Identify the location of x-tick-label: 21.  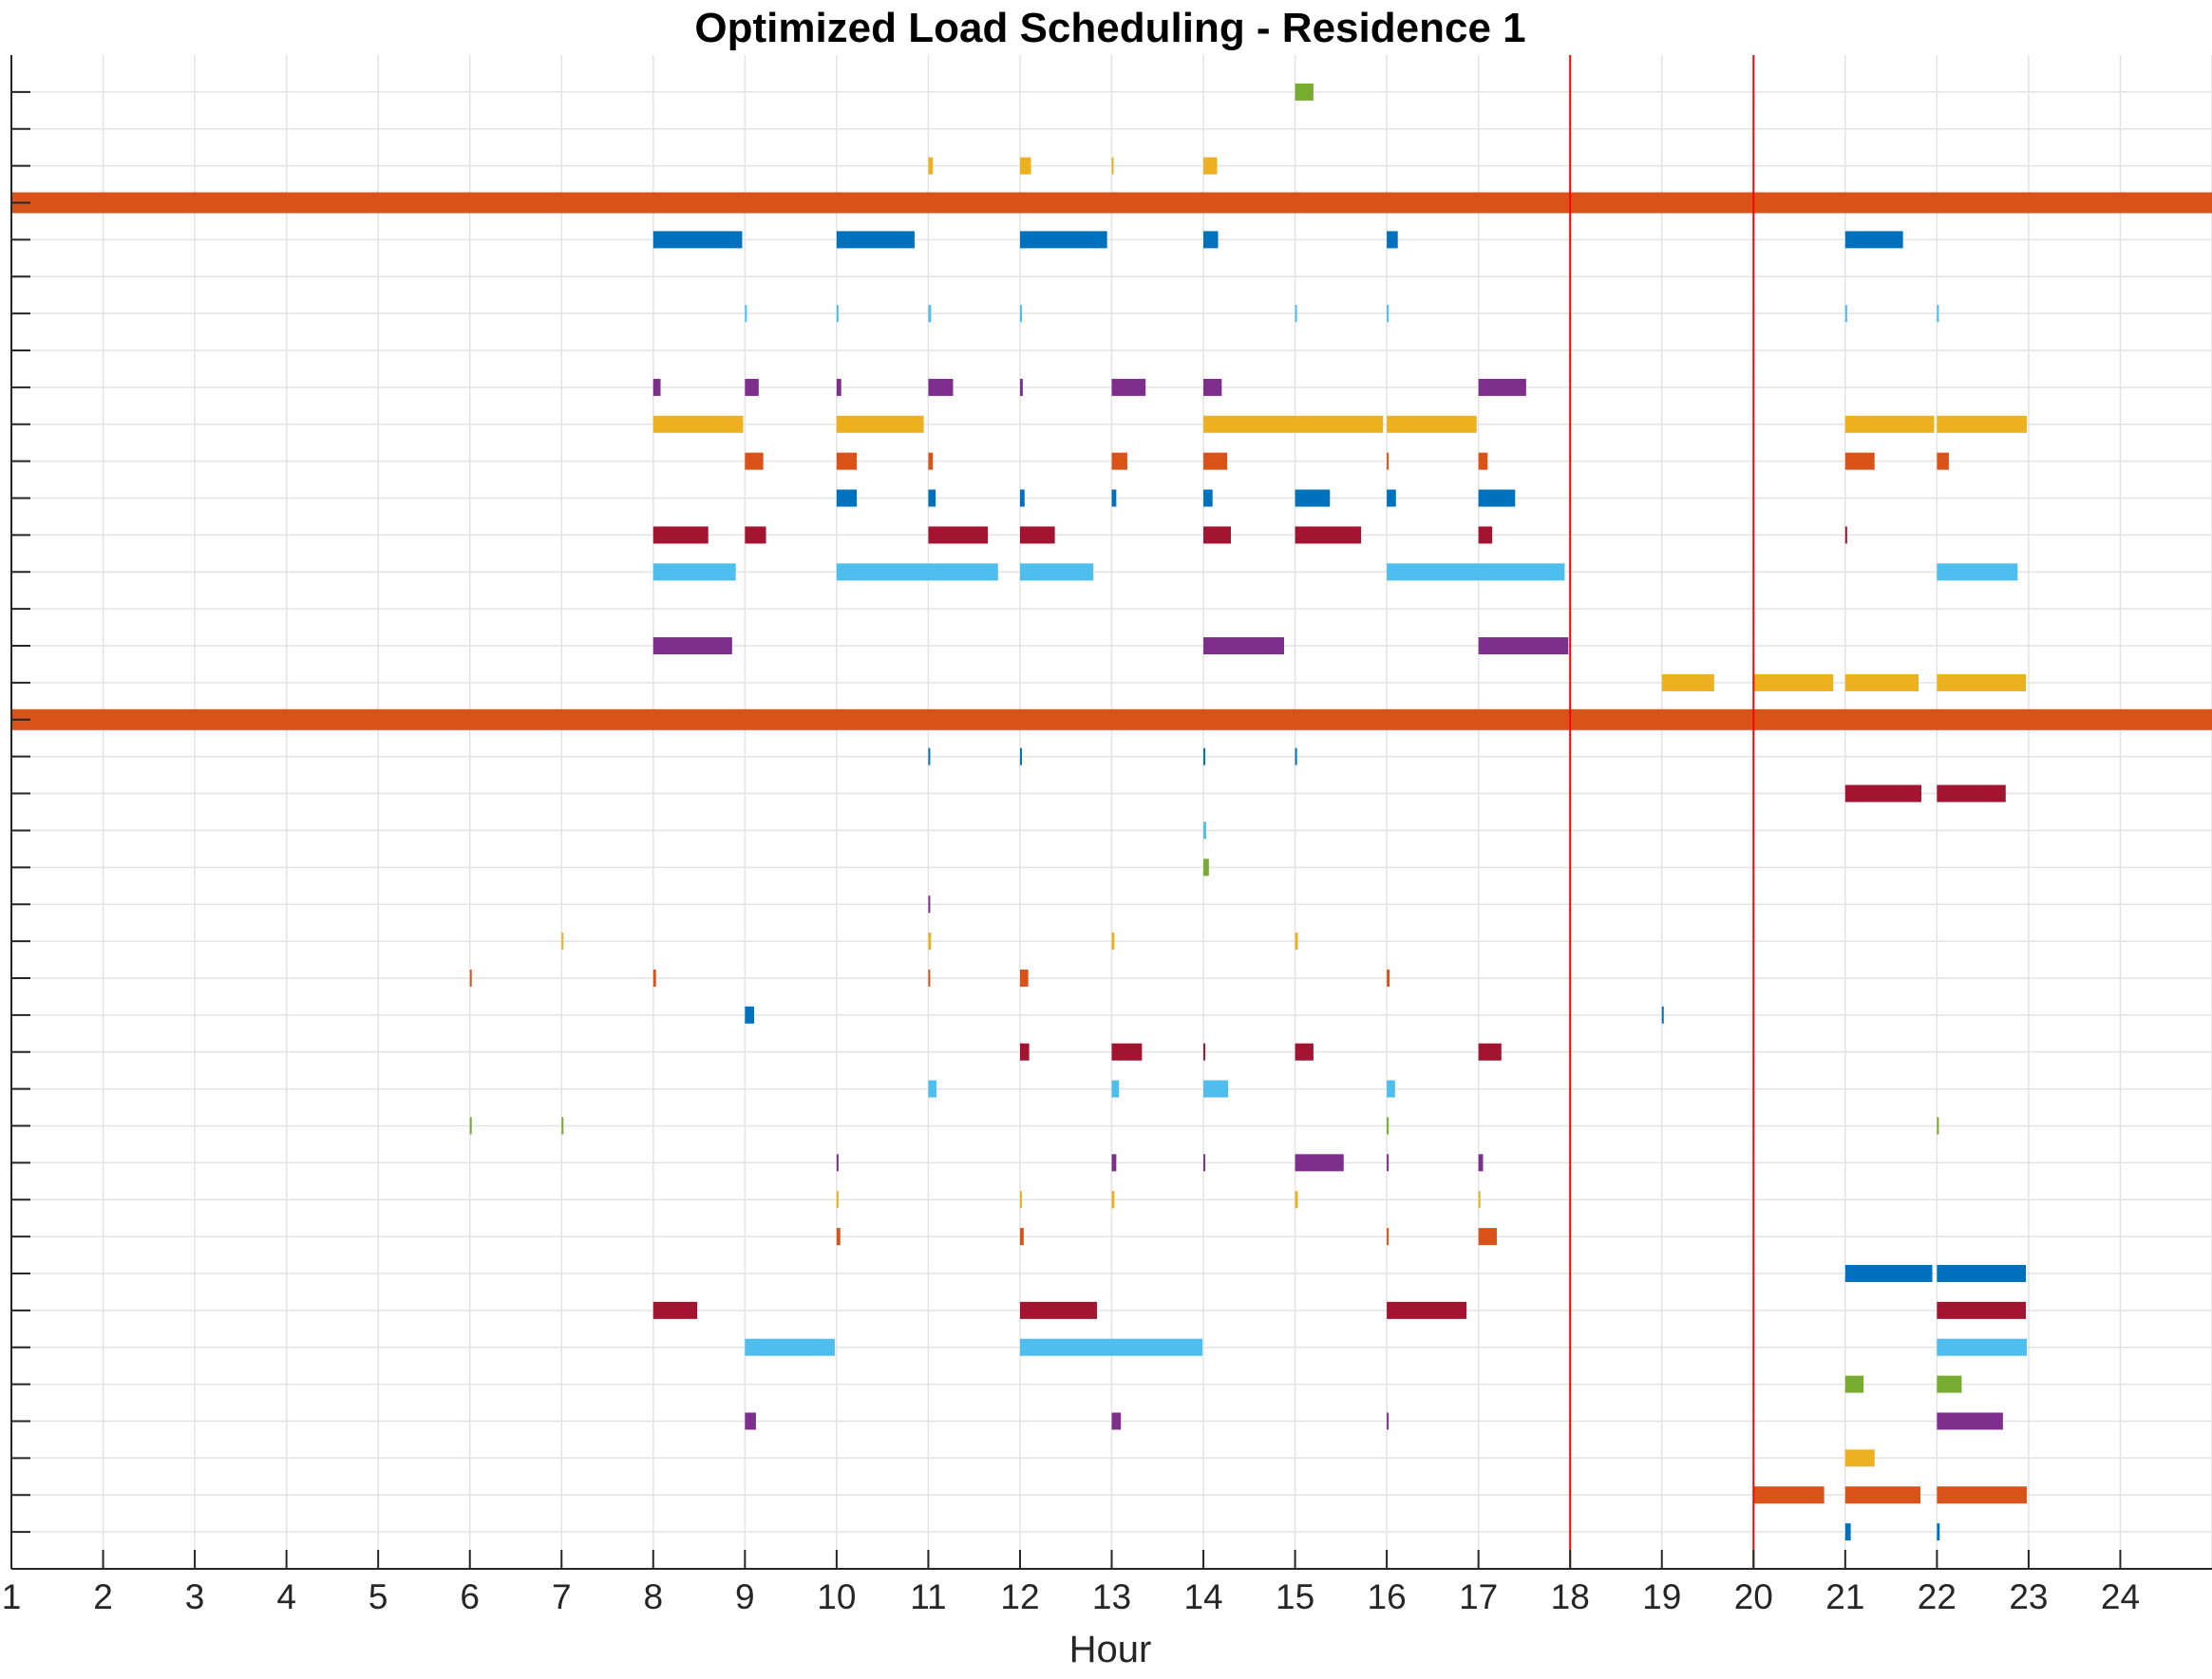
(1844, 1596).